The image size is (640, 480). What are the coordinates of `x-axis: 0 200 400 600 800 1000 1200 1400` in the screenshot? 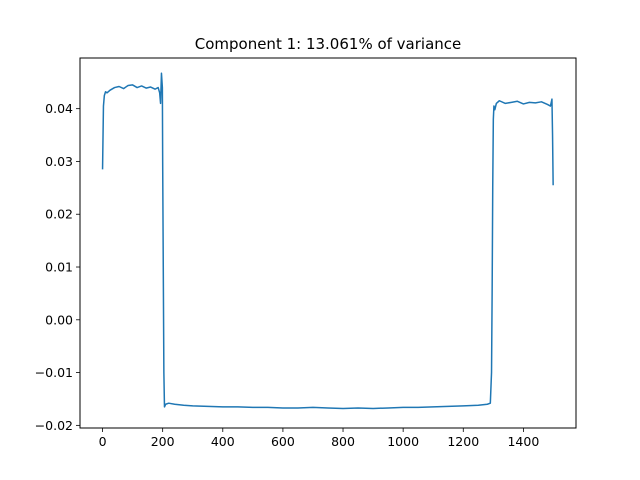 It's located at (319, 438).